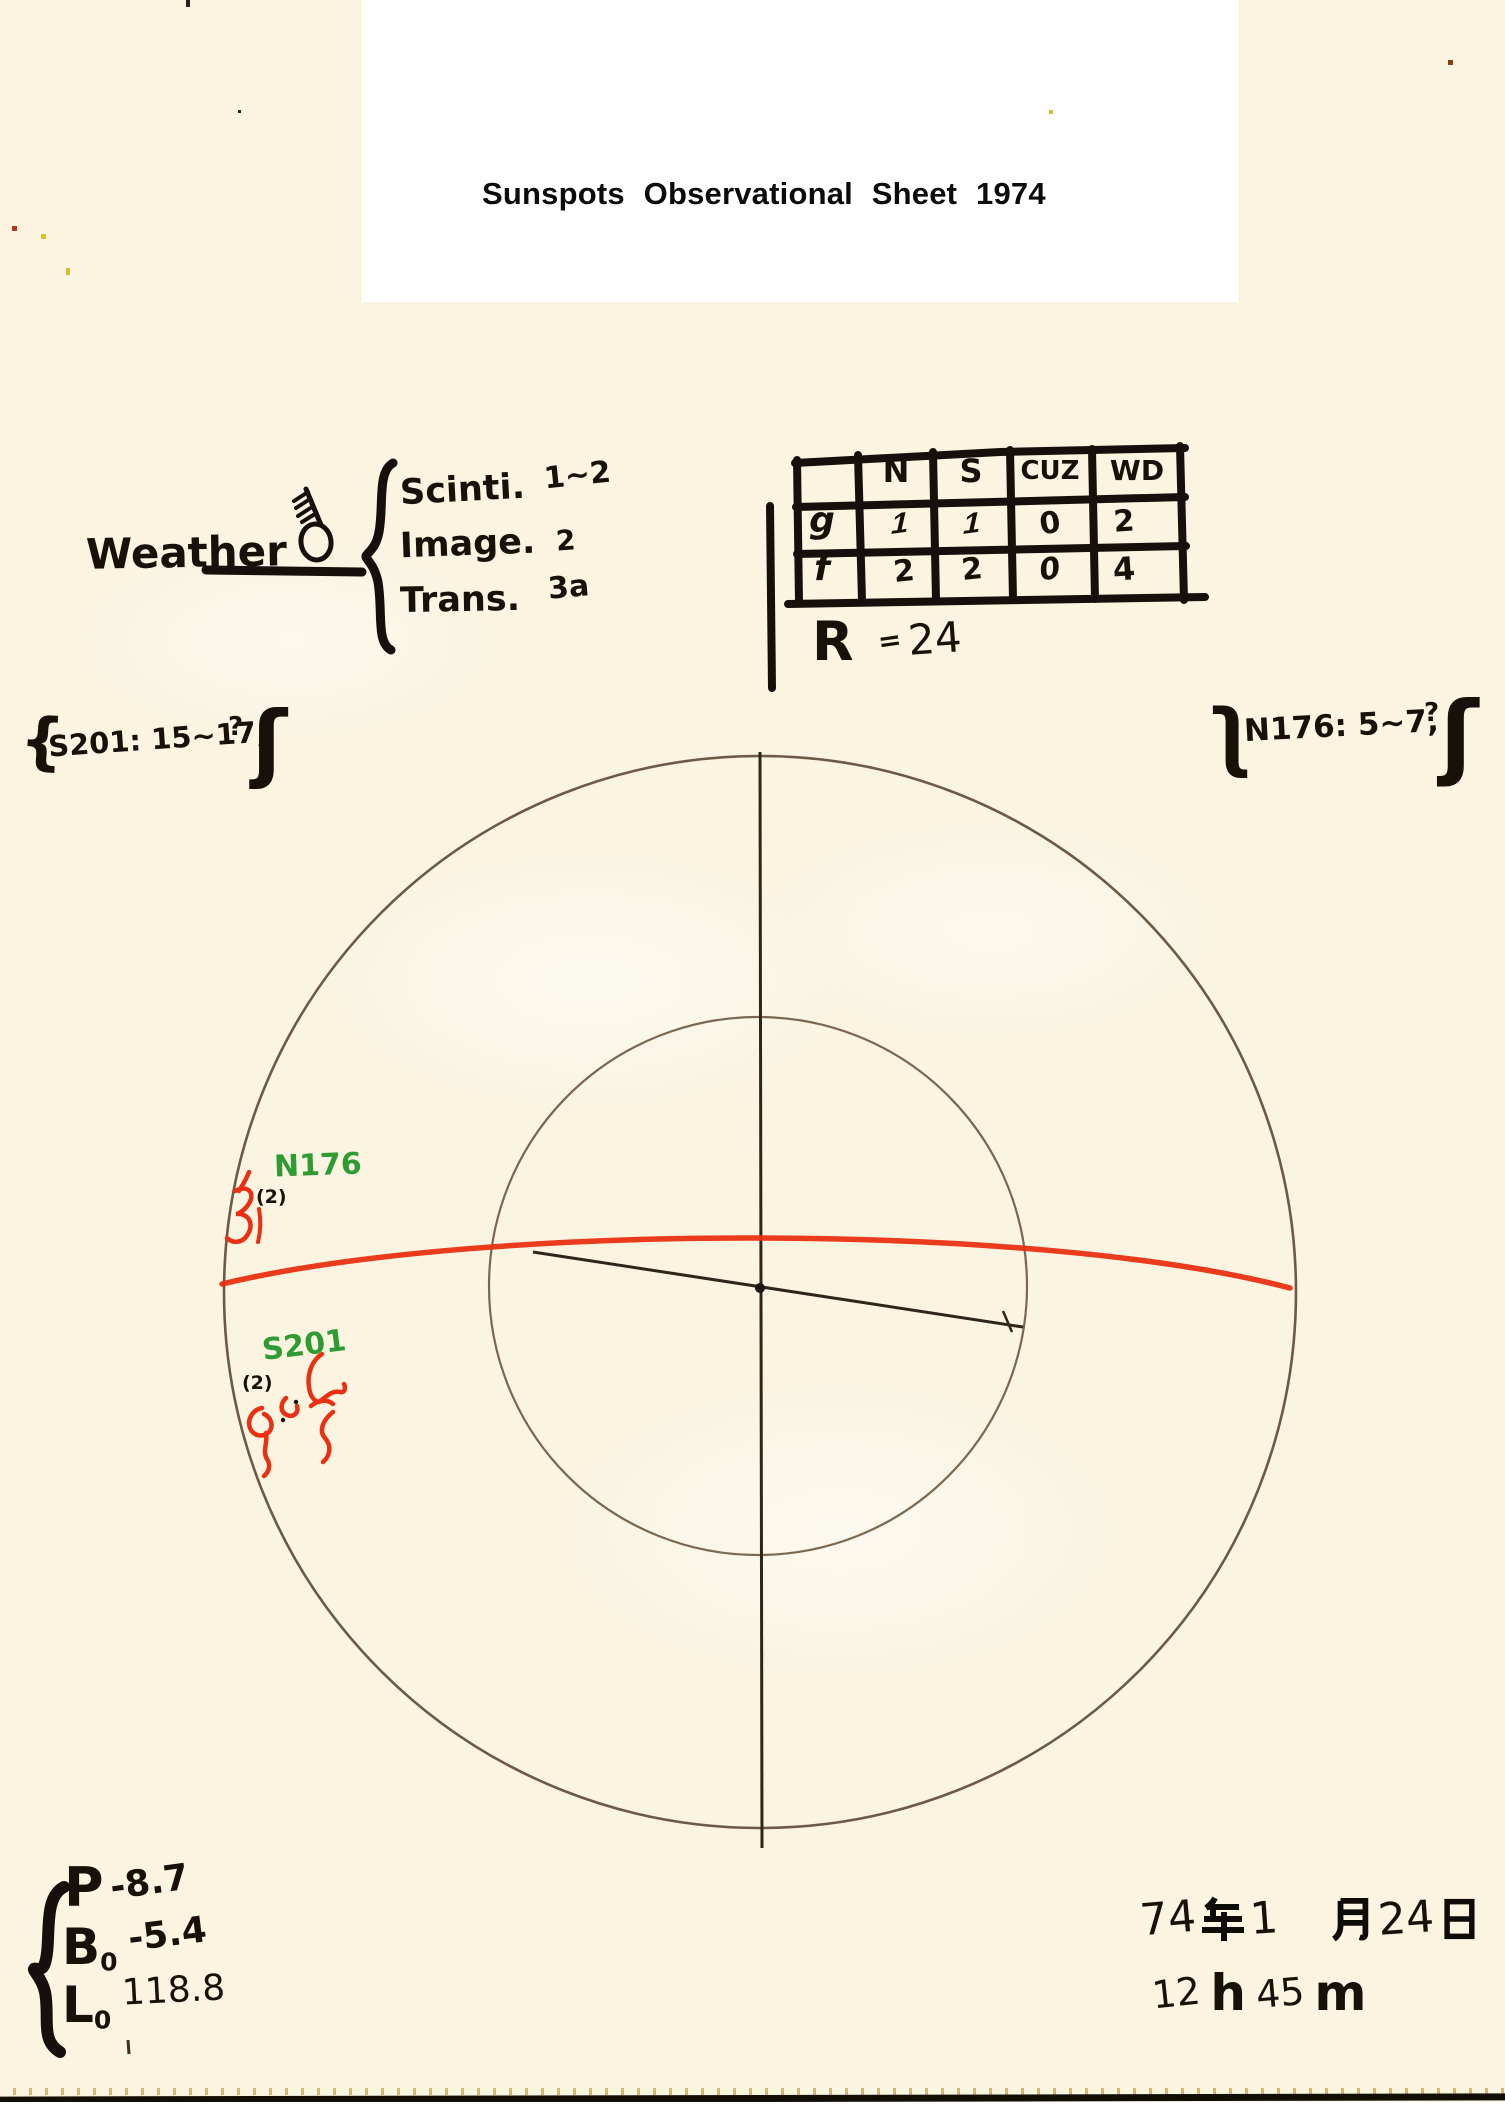  I want to click on margin-note-right-query: ?, so click(1432, 713).